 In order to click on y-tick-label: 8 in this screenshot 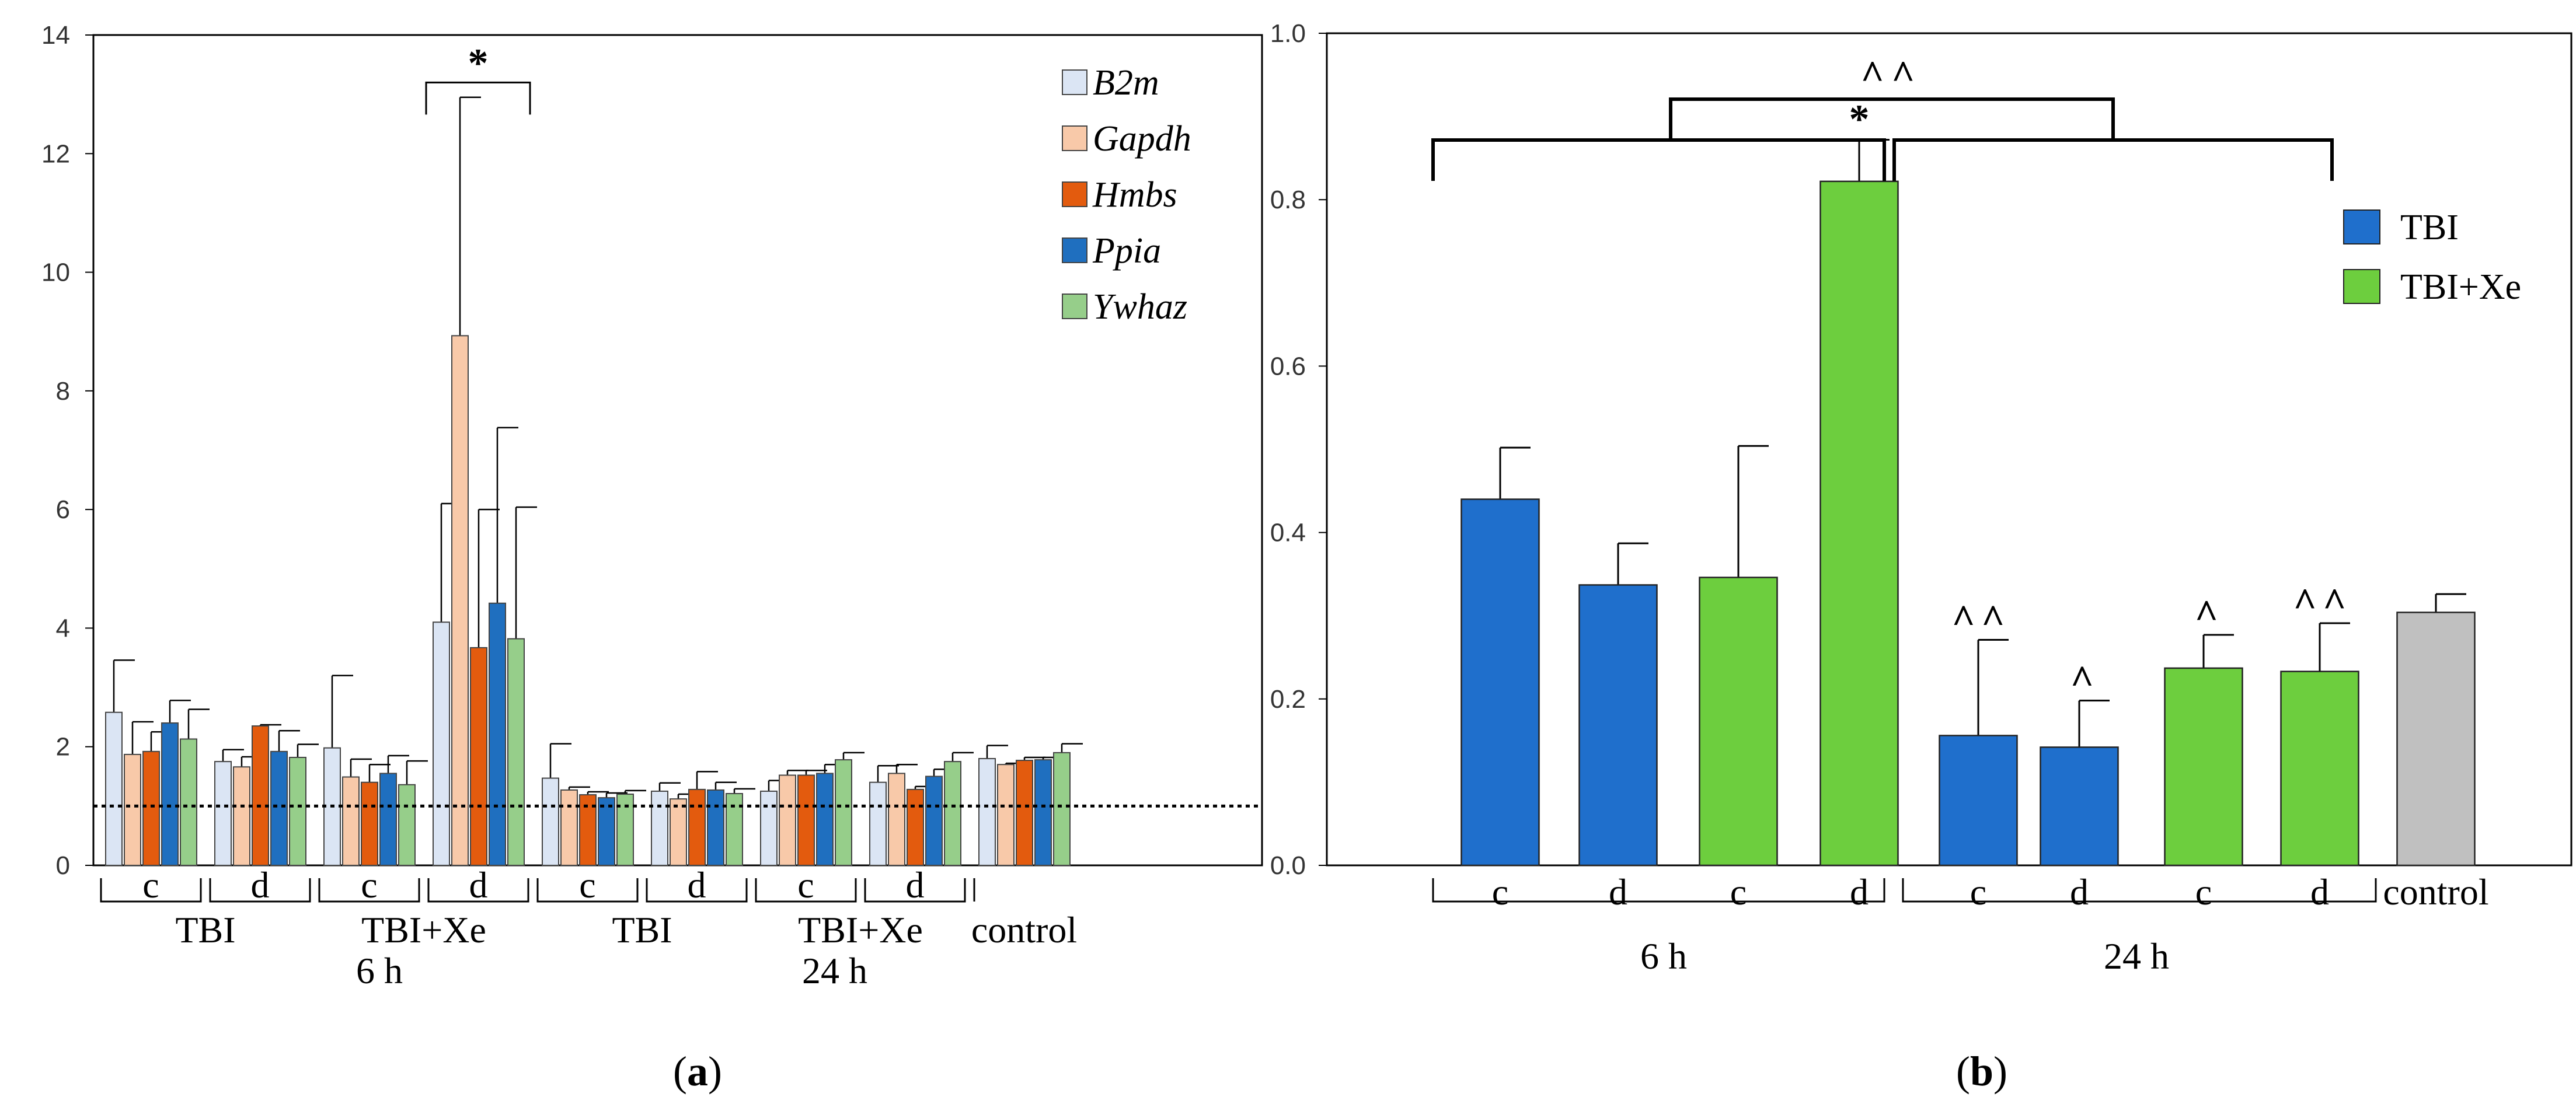, I will do `click(63, 392)`.